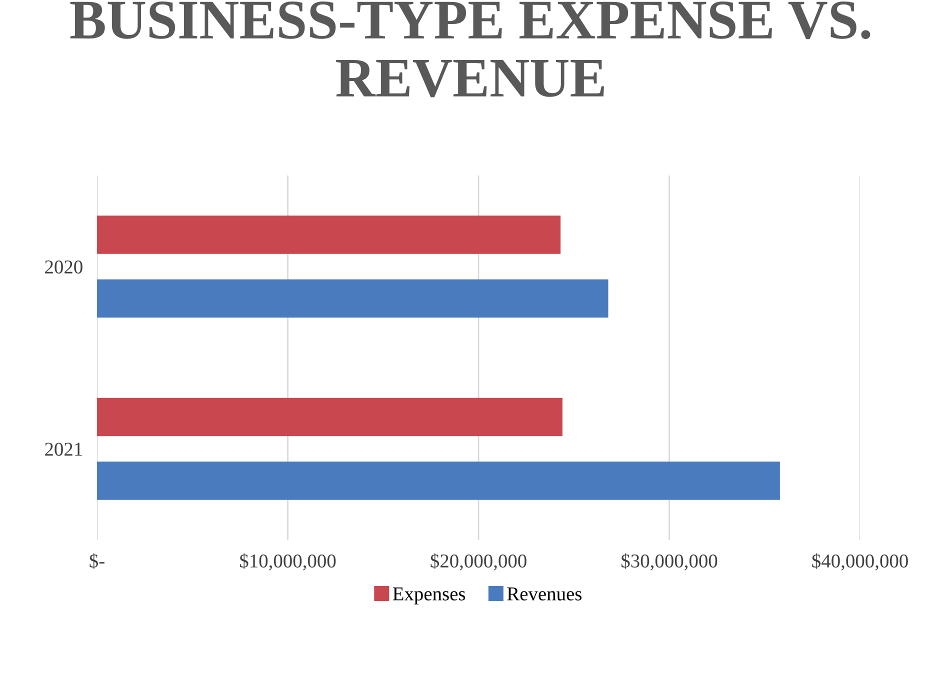  I want to click on chart-title: BUSINESS-TYPE EXPENSE VS. REVENUE, so click(470, 50).